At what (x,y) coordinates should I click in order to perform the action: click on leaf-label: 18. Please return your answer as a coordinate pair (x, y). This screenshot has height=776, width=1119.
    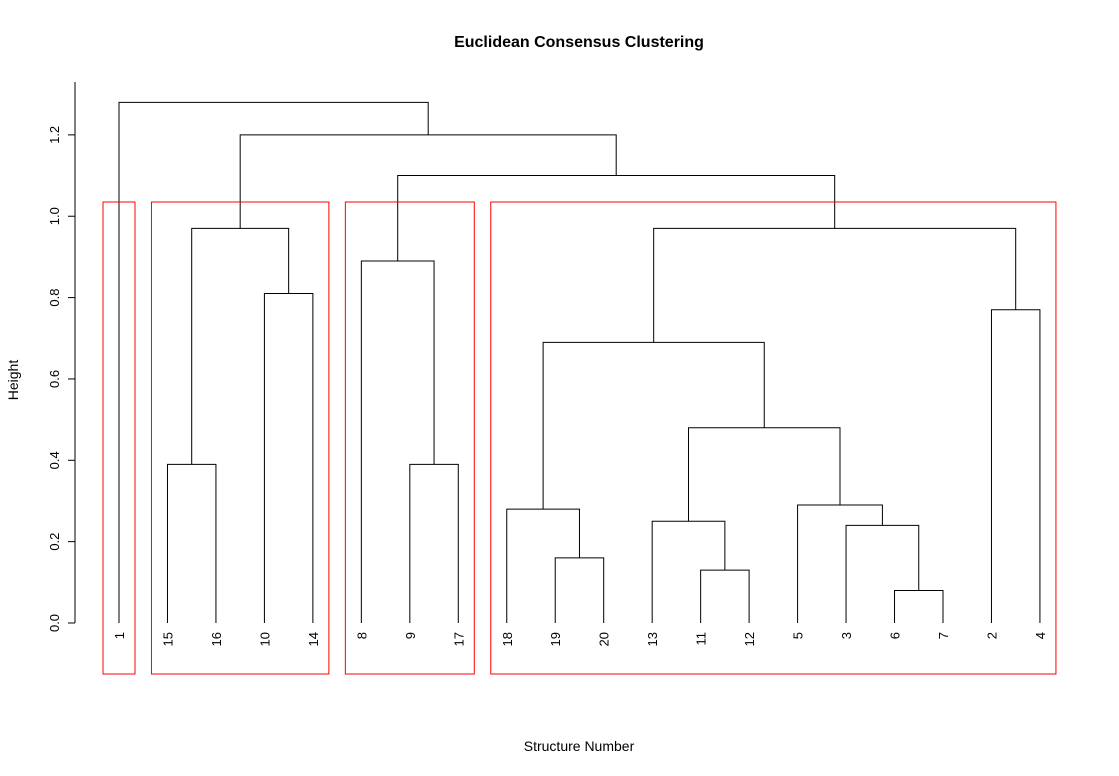
    Looking at the image, I should click on (507, 639).